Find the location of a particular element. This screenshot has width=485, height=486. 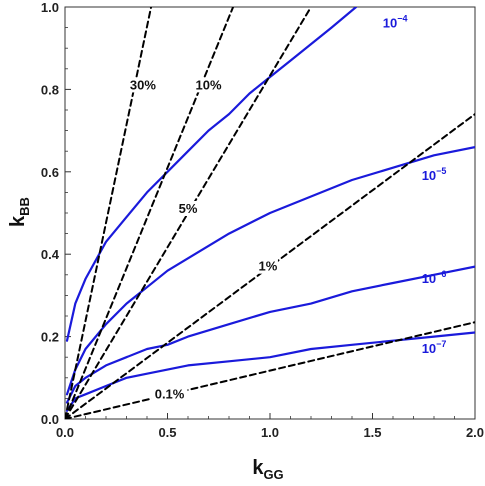

y-axis-title-main: k is located at coordinates (18, 221).